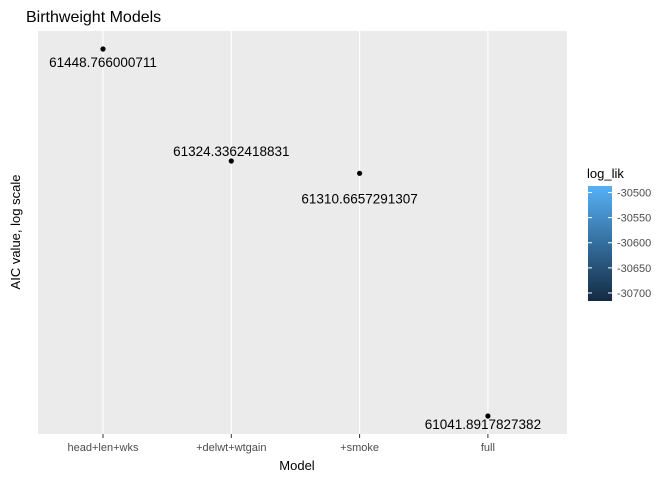 The width and height of the screenshot is (672, 480). Describe the element at coordinates (231, 151) in the screenshot. I see `data-label: 61324.3362418831` at that location.